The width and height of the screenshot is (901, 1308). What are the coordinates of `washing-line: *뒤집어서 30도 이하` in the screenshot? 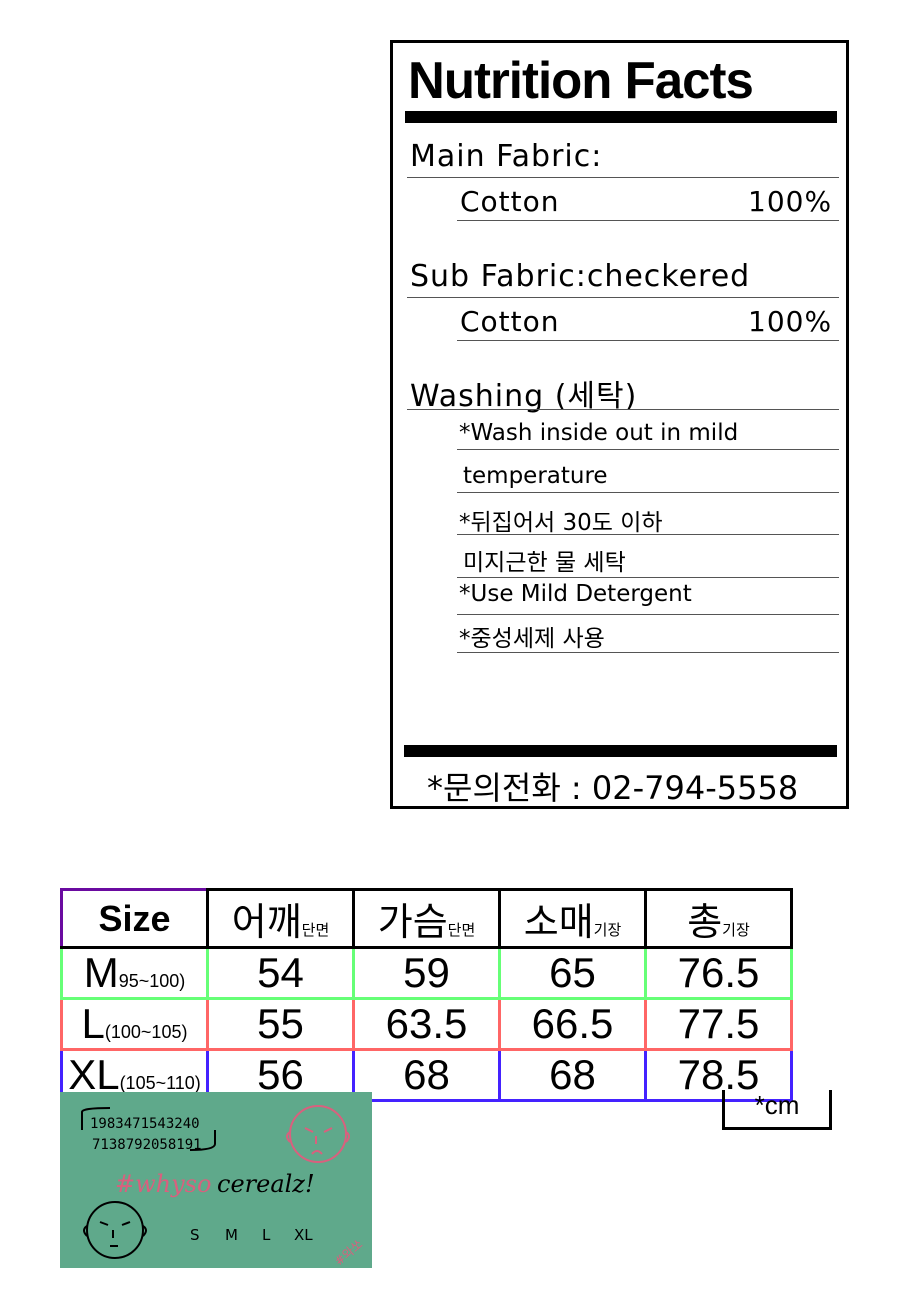 It's located at (561, 523).